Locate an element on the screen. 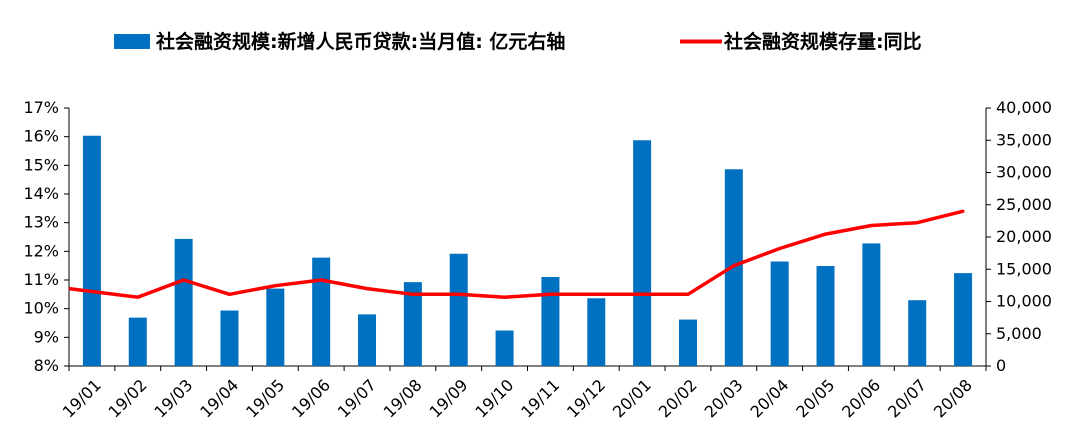 Image resolution: width=1080 pixels, height=446 pixels. right-tick-label: 10,000 is located at coordinates (1024, 301).